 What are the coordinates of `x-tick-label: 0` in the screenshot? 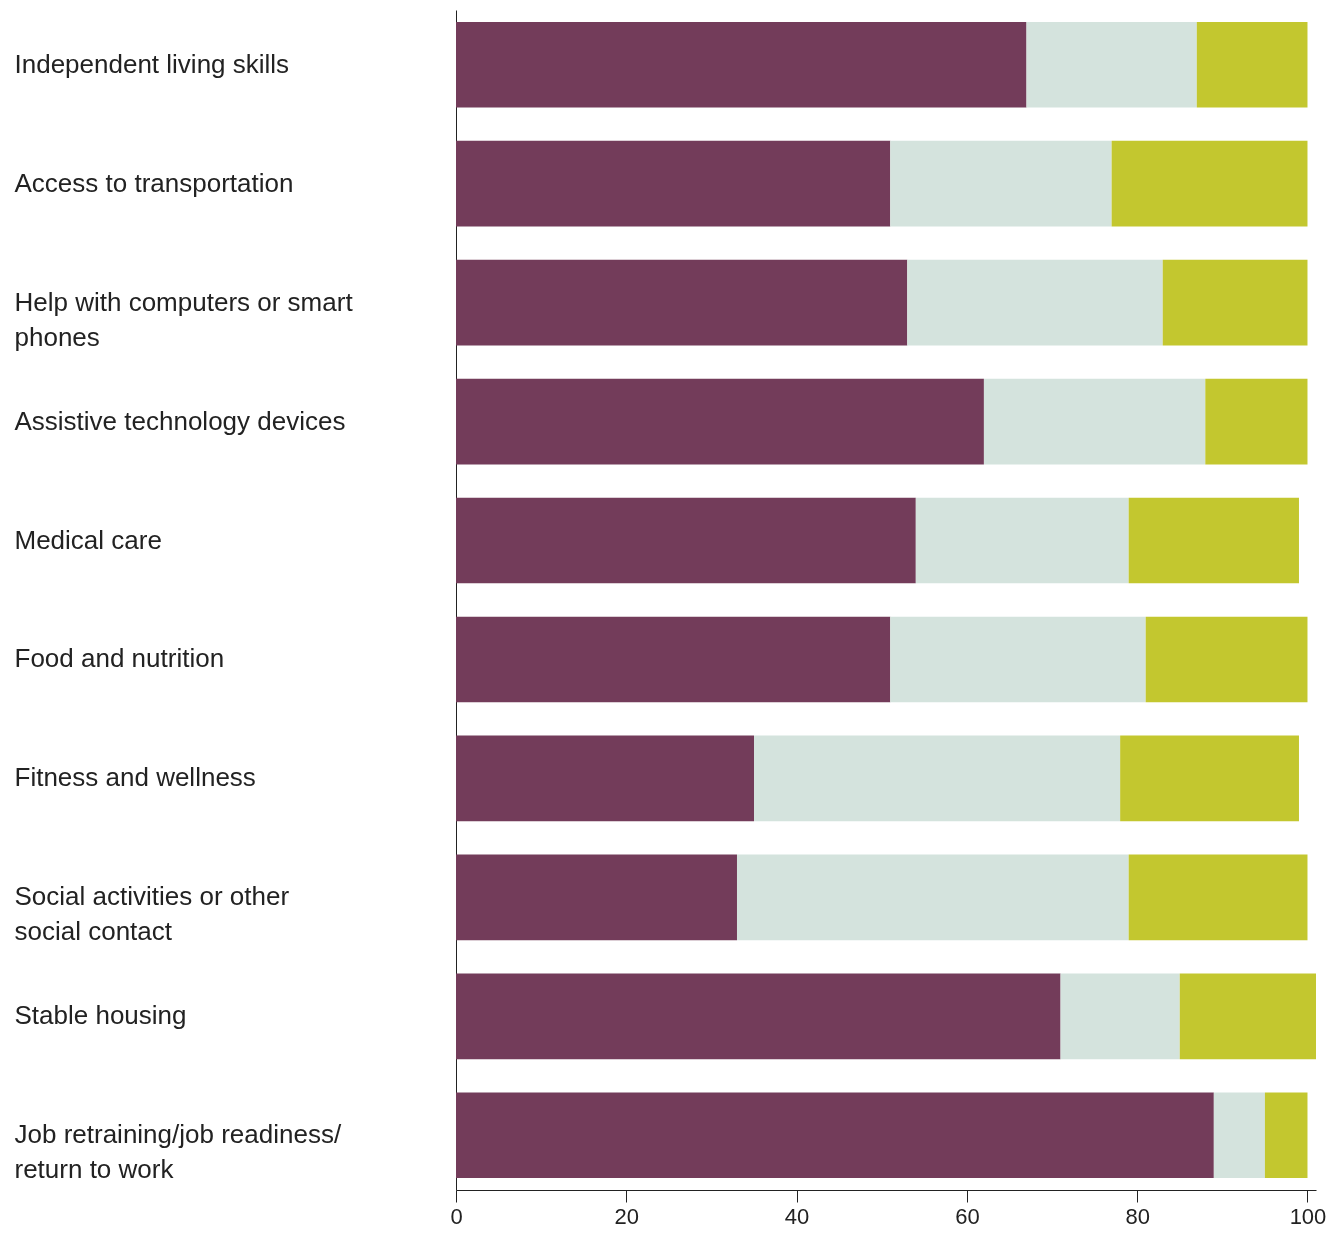 It's located at (456, 1216).